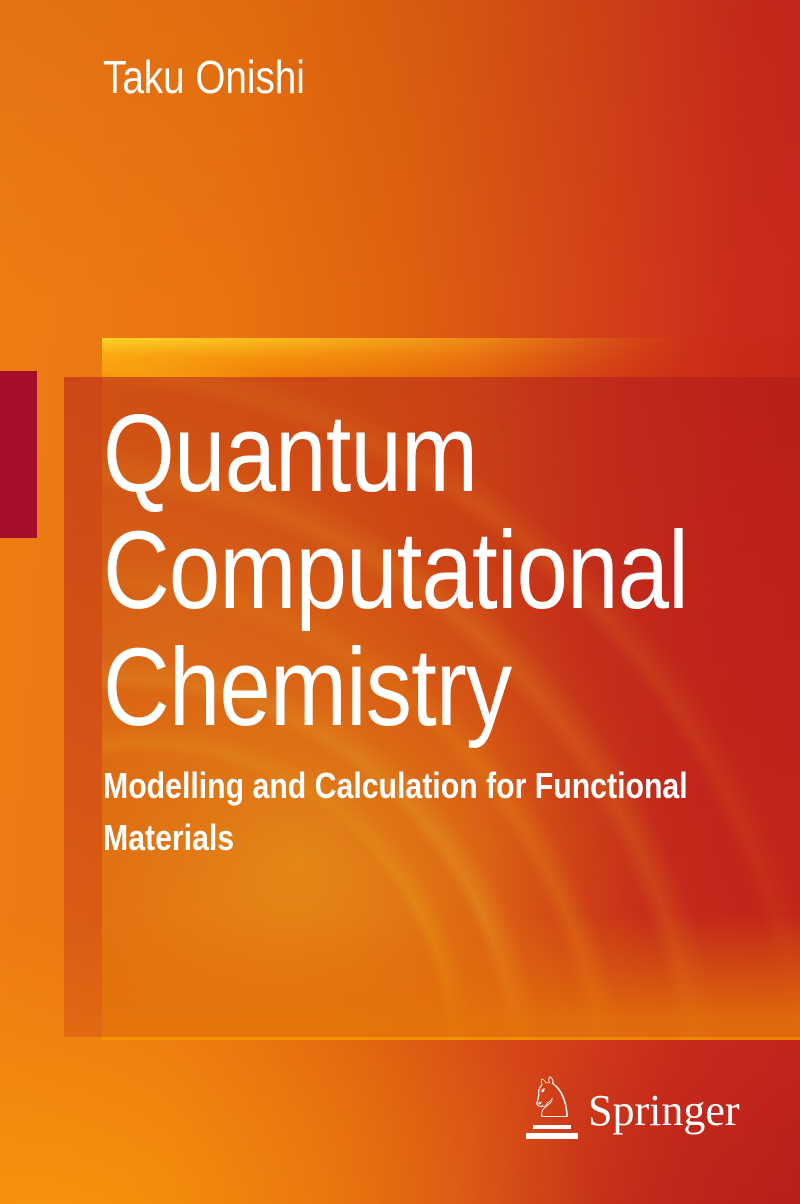  I want to click on author-name: Taku Onishi, so click(204, 77).